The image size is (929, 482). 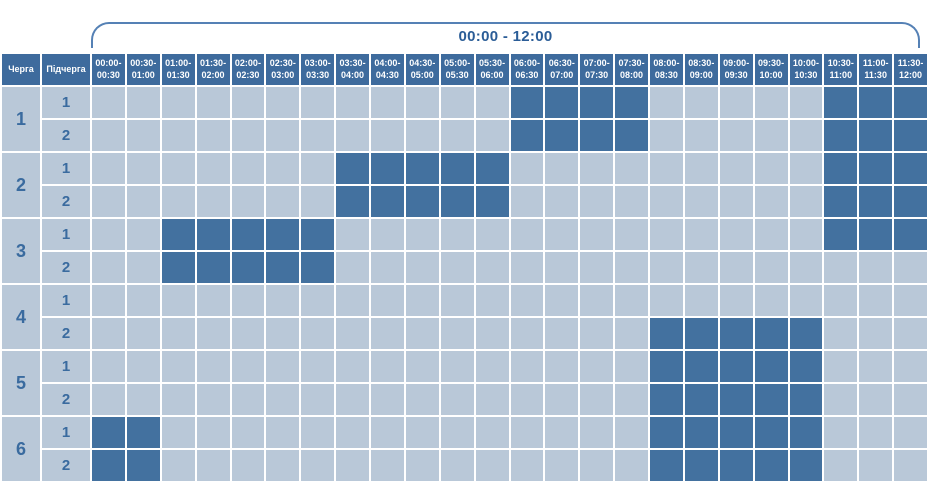 I want to click on slot-cell-q1-s2-t11, so click(x=492, y=135).